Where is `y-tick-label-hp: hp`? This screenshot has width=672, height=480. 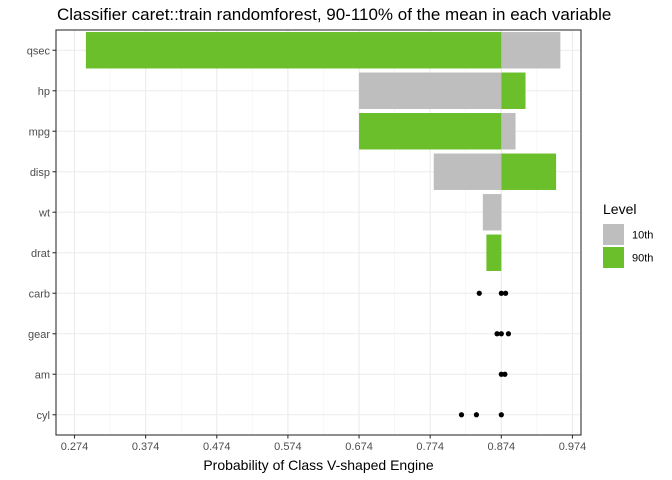 y-tick-label-hp: hp is located at coordinates (44, 92).